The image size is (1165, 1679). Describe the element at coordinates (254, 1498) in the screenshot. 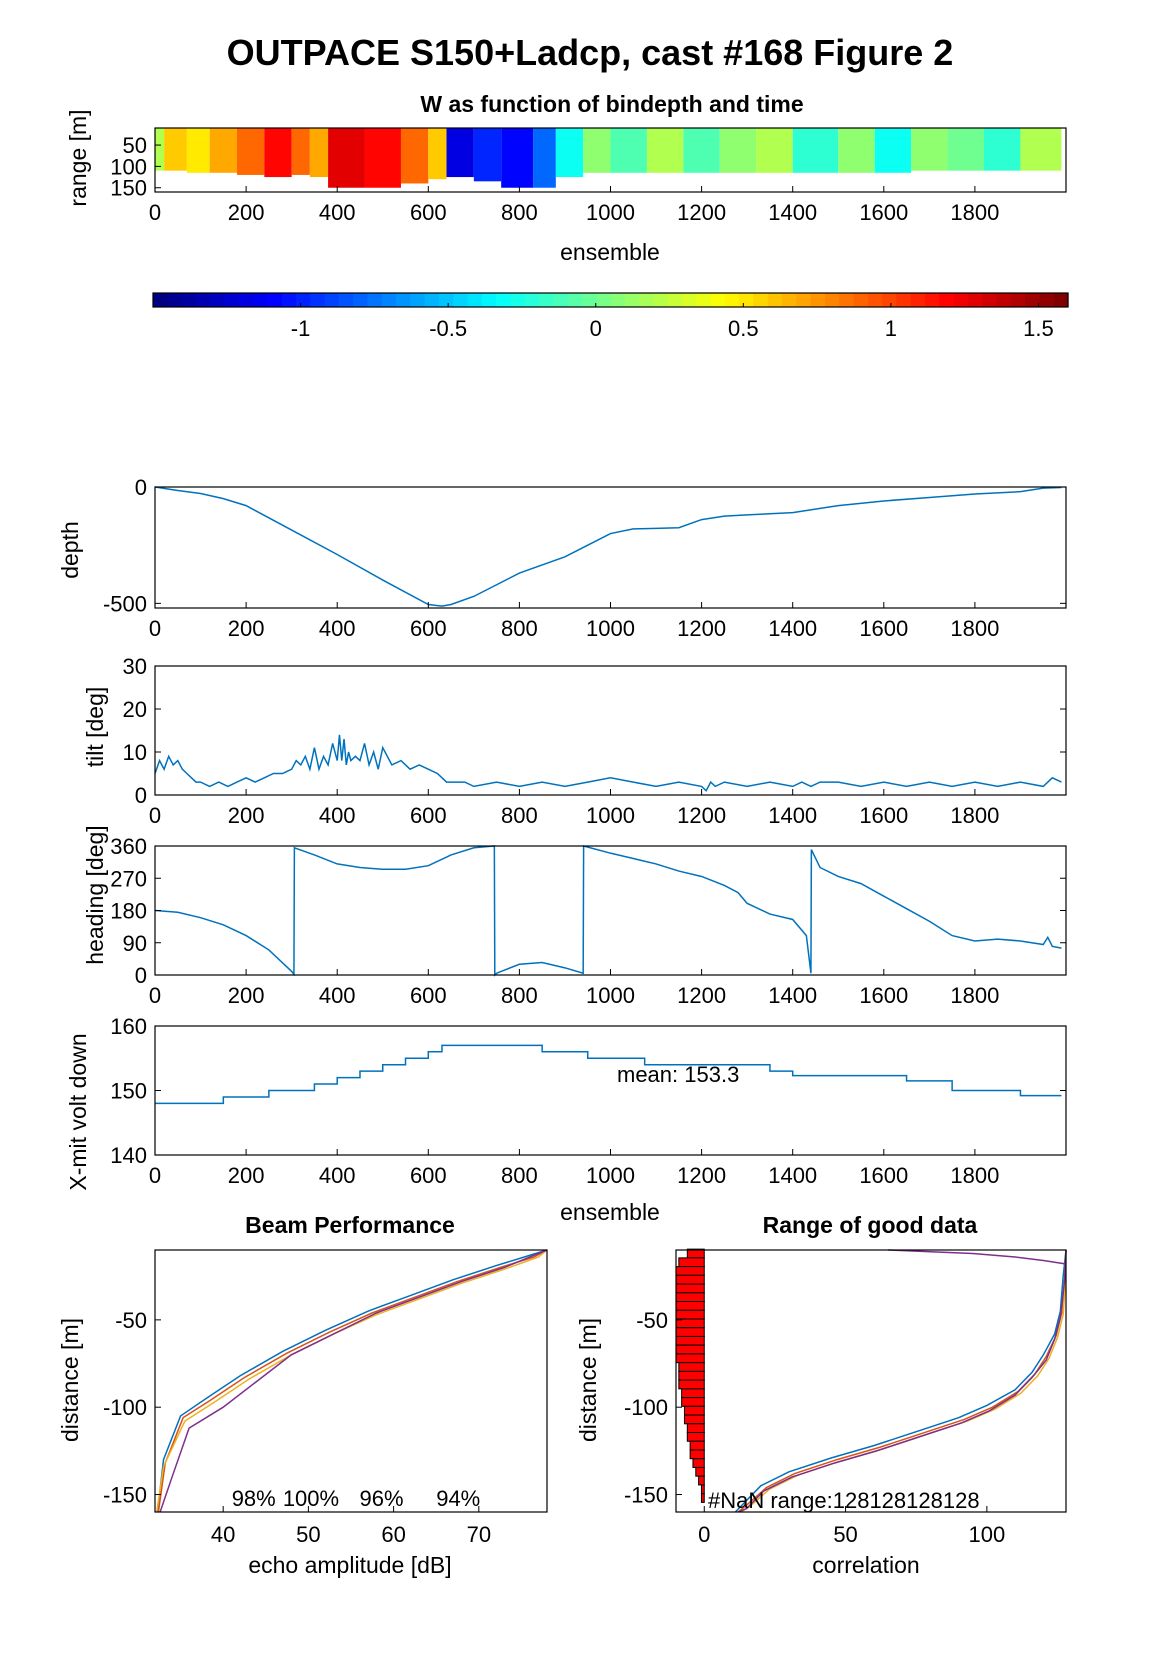

I see `beam-percent-label: 98%` at that location.